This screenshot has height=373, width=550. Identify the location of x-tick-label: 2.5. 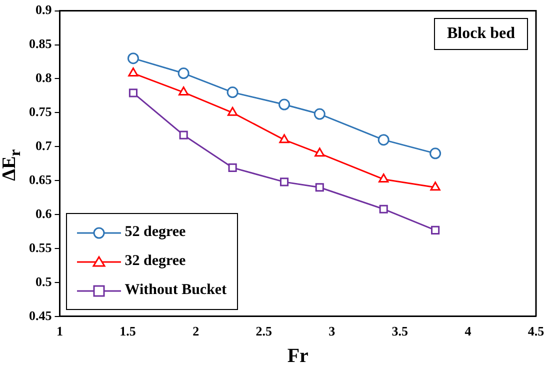
(264, 331).